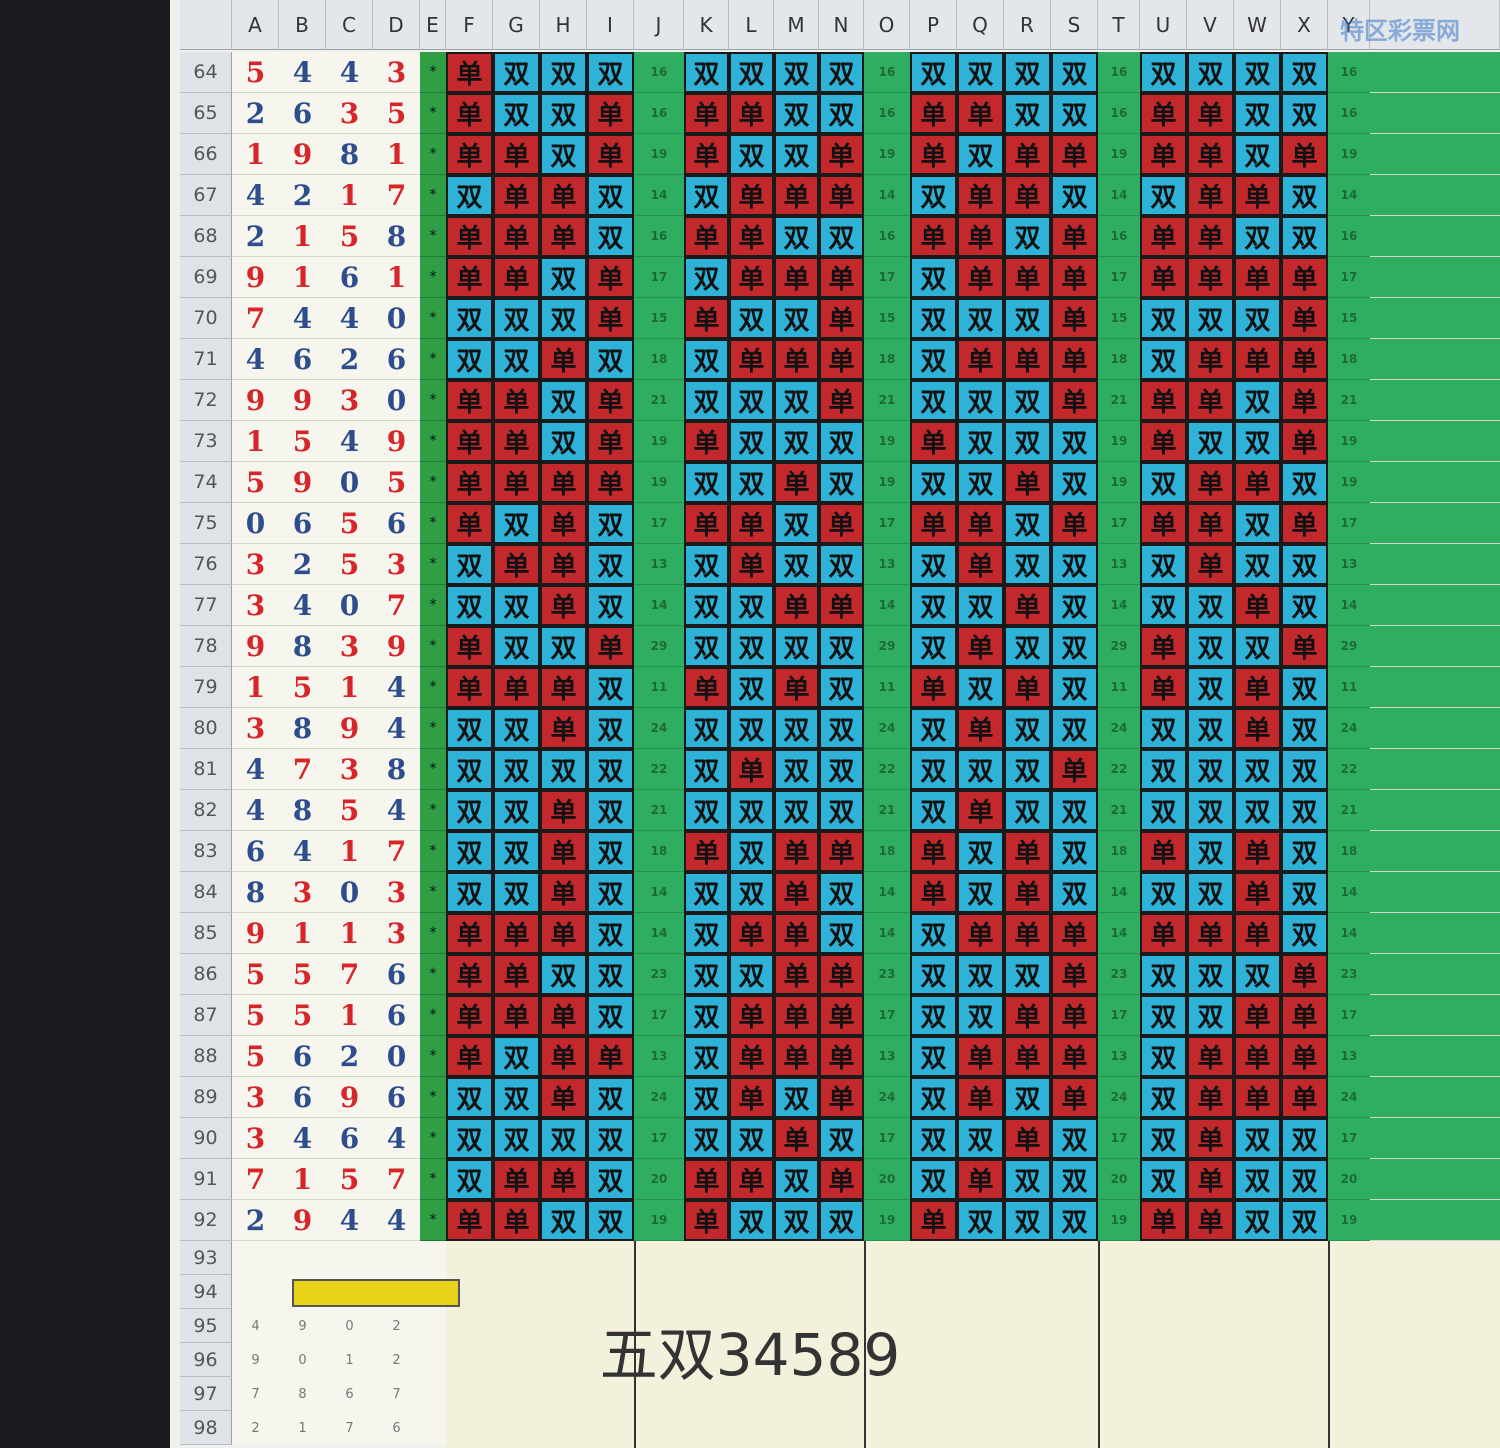 Image resolution: width=1500 pixels, height=1448 pixels. What do you see at coordinates (349, 769) in the screenshot?
I see `digit-cell: 3` at bounding box center [349, 769].